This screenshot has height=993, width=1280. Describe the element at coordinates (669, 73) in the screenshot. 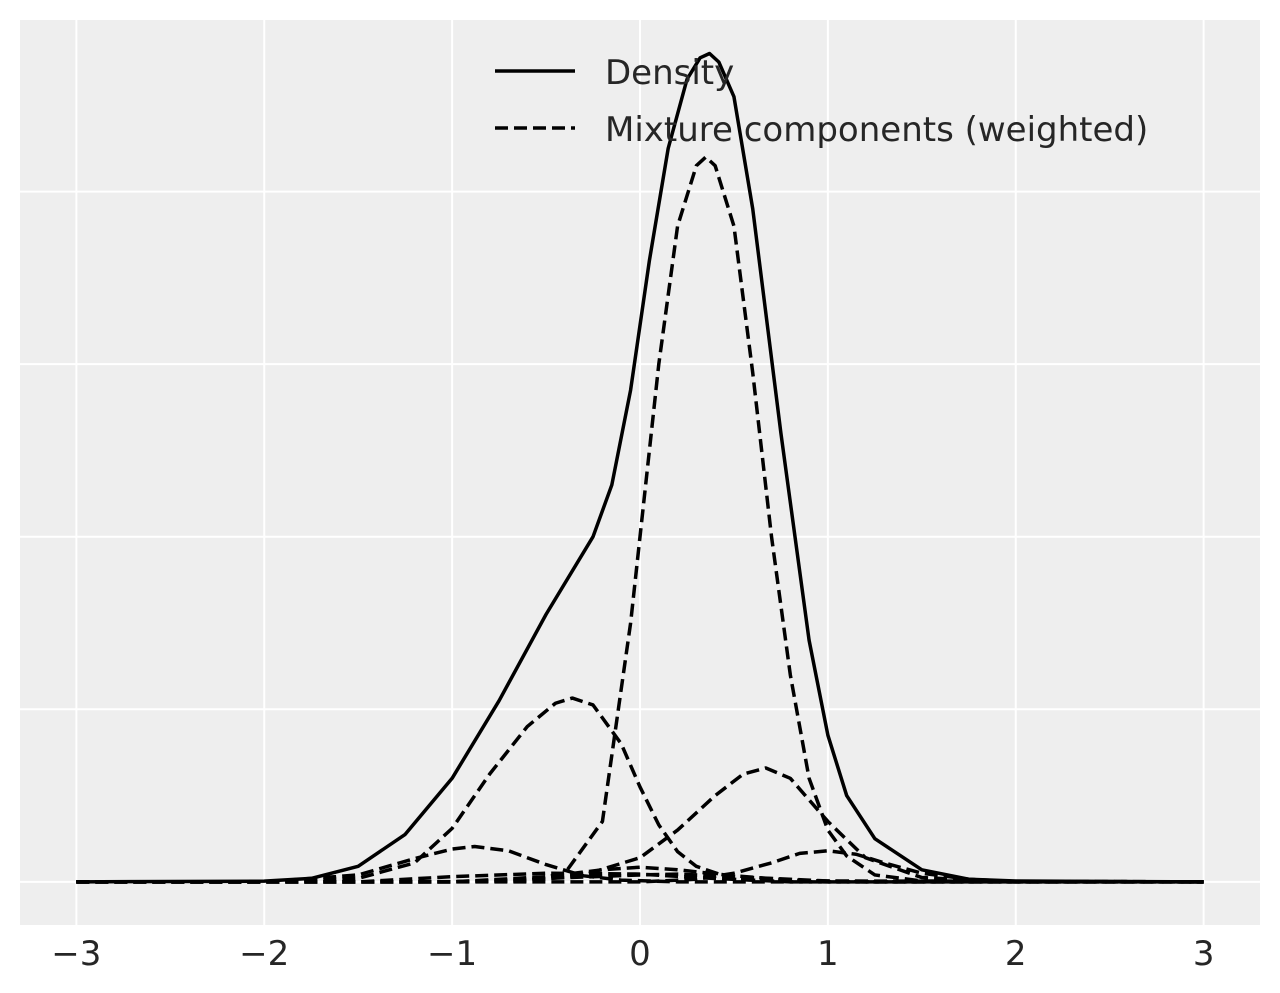

I see `legend-label-density: Density` at that location.